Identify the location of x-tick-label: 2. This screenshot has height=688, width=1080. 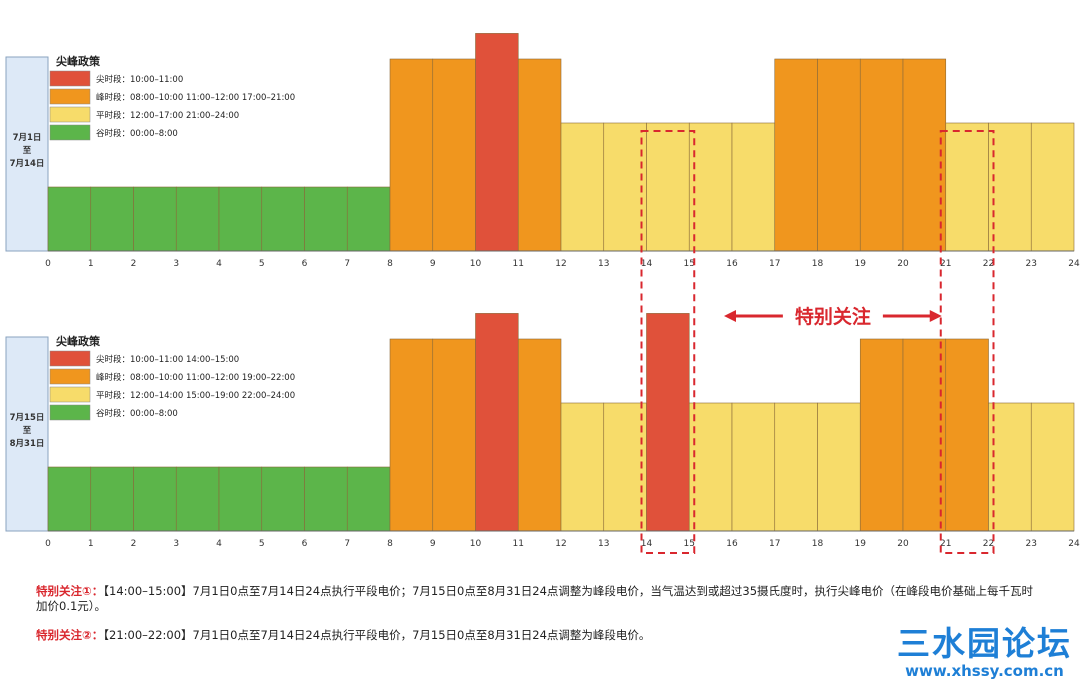
(134, 544).